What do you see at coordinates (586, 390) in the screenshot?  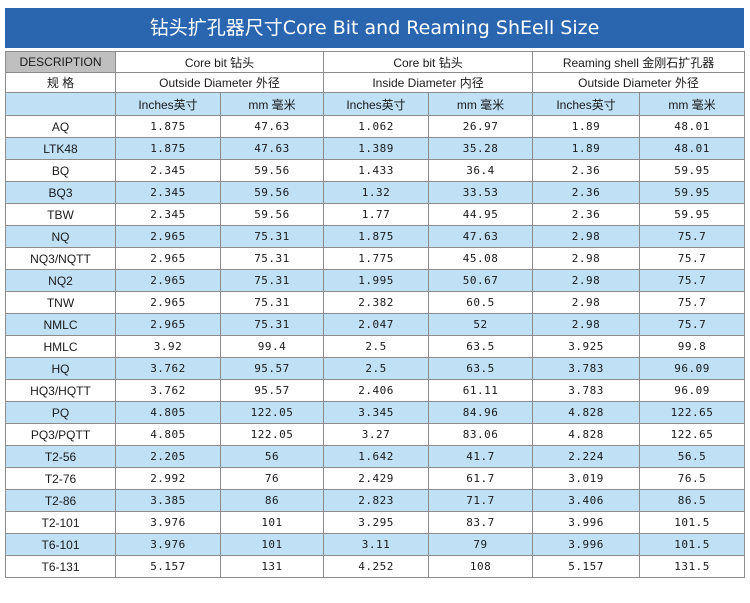 I see `cell-inches: 3.783` at bounding box center [586, 390].